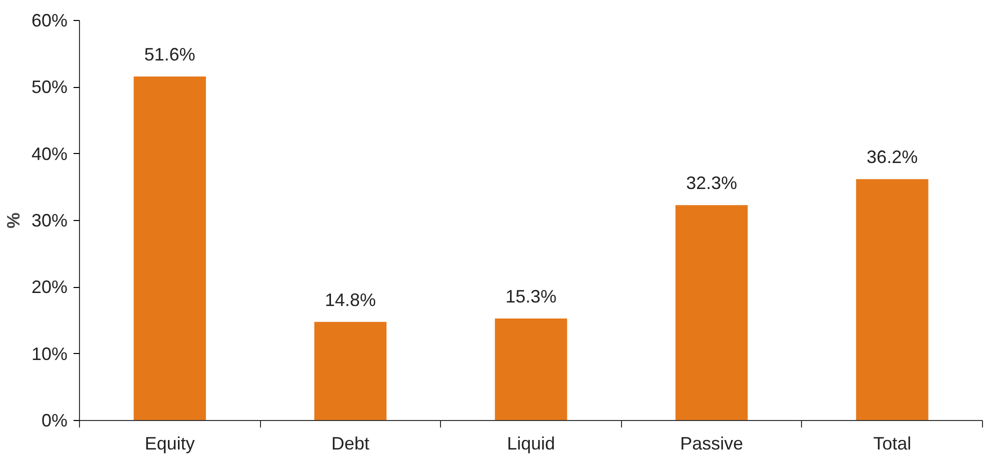 This screenshot has height=456, width=987. I want to click on data-label: 51.6%, so click(170, 54).